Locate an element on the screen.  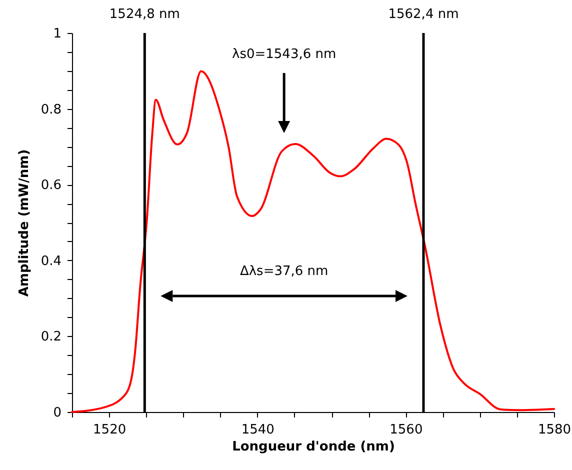
y-tick-label: 0.6 is located at coordinates (51, 186).